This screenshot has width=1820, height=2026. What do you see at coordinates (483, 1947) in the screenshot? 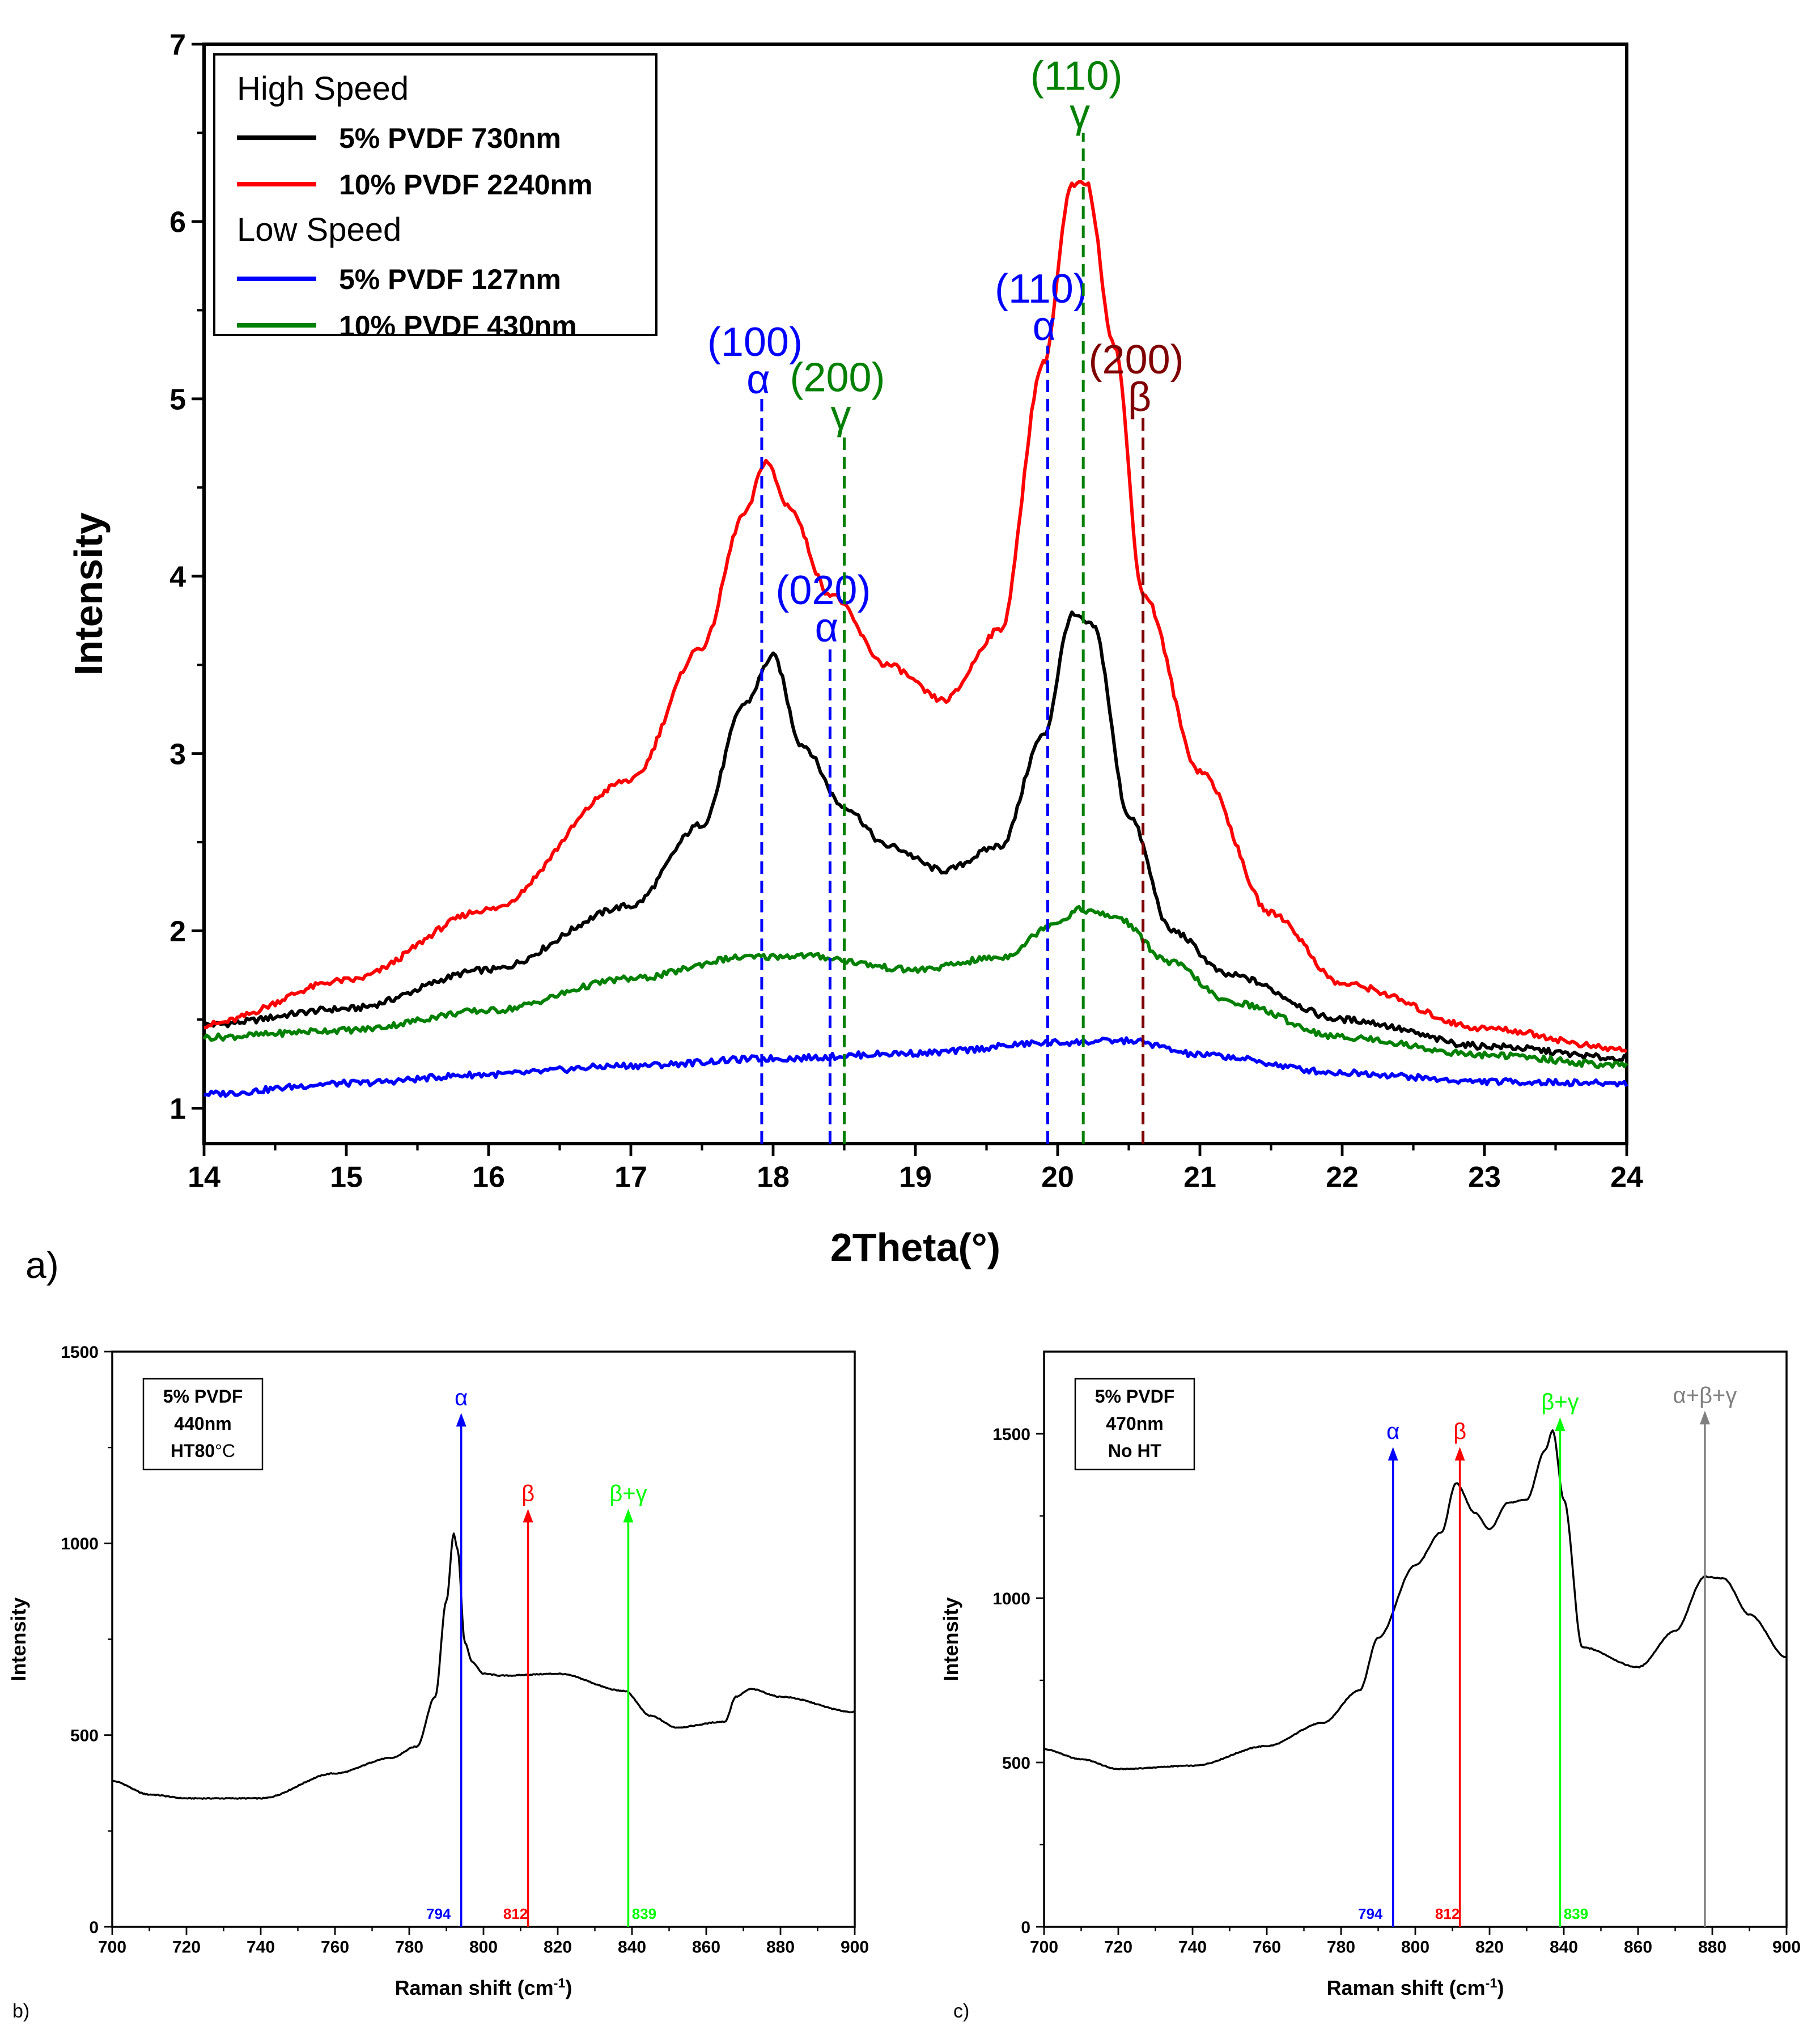
I see `x-tick-label: 800` at bounding box center [483, 1947].